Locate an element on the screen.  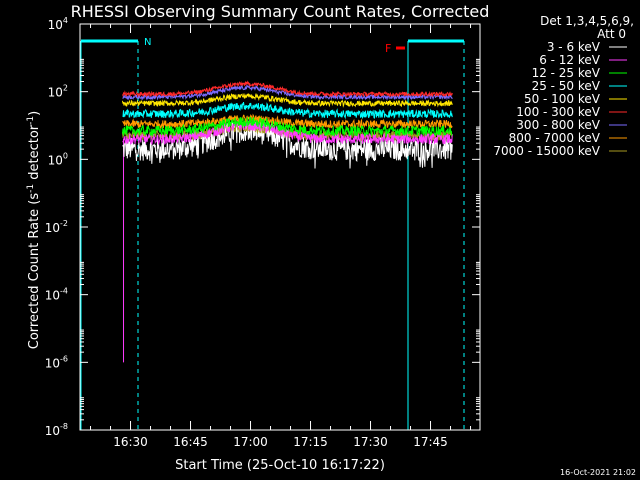
legend-entry-label: 300 - 800 keV is located at coordinates (558, 125).